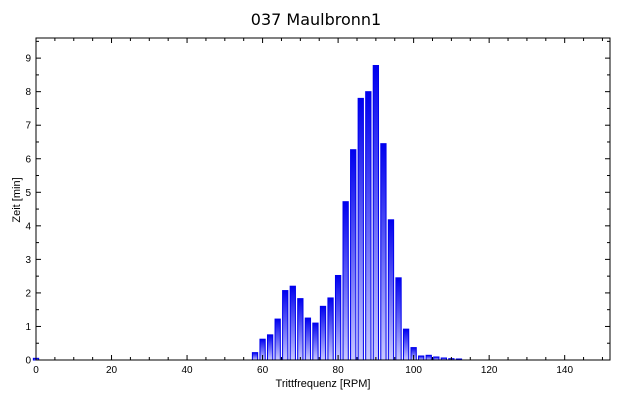 This screenshot has width=620, height=400. What do you see at coordinates (316, 19) in the screenshot?
I see `chart-title: 037 Maulbronn1` at bounding box center [316, 19].